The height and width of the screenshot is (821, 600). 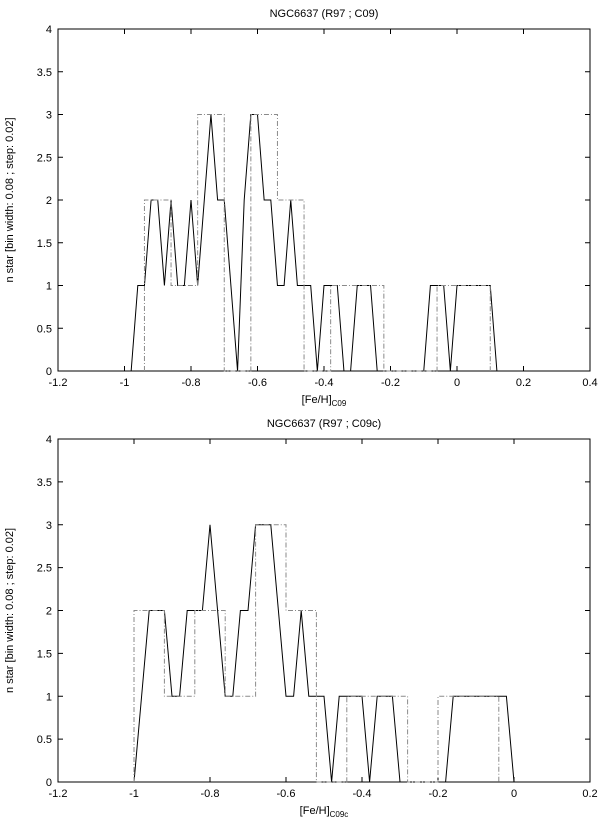 I want to click on x-axis-label: [Fe/H]C09, so click(x=324, y=401).